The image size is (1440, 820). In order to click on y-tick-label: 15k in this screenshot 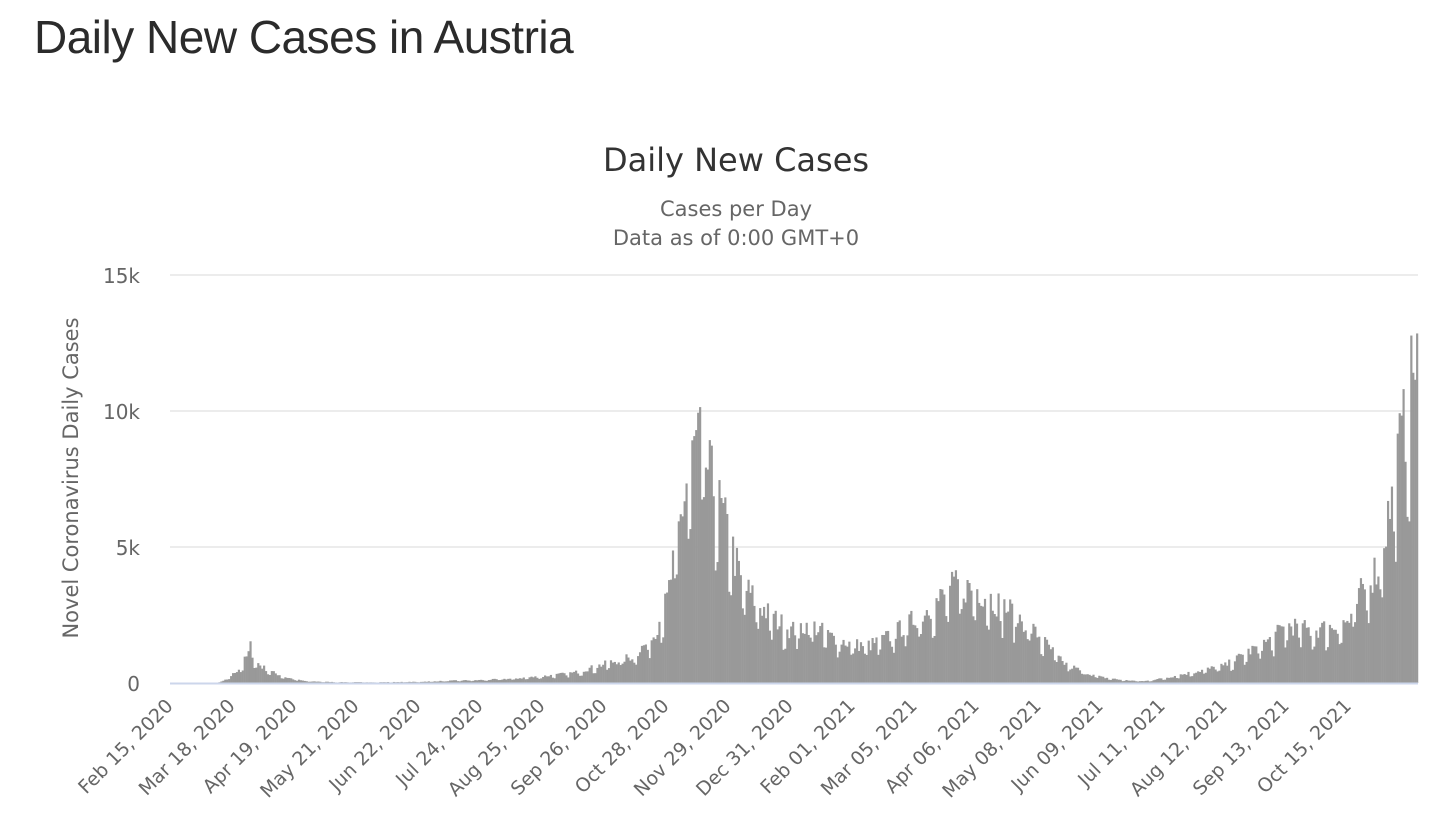, I will do `click(121, 276)`.